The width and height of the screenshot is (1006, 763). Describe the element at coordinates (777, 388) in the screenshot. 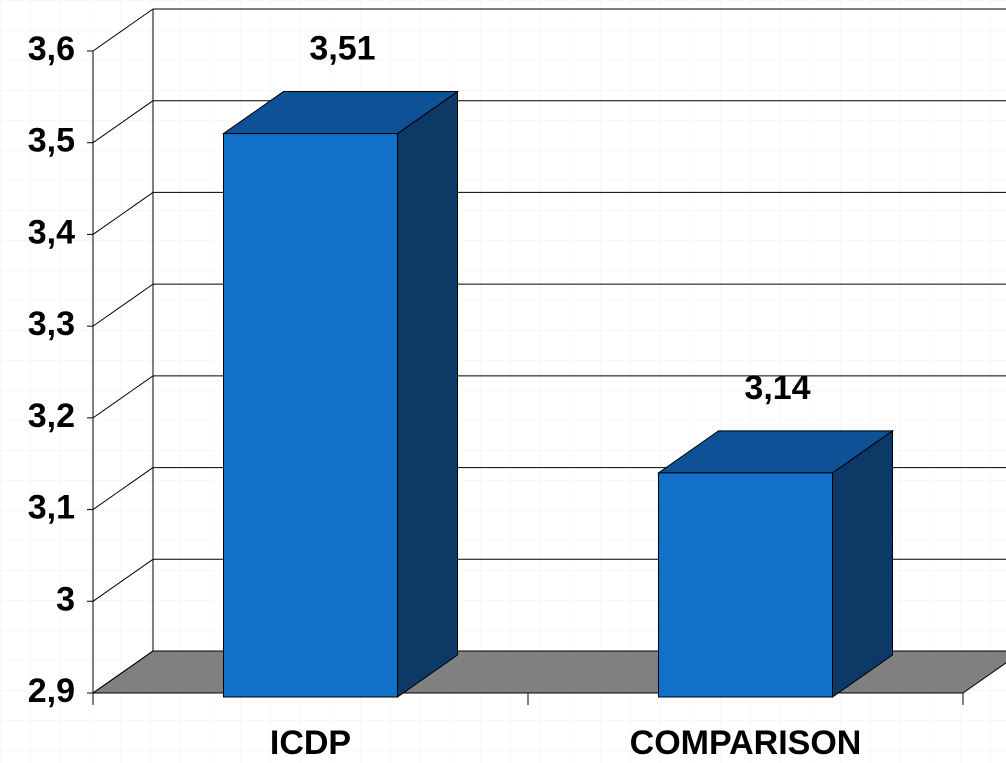

I see `data-label: 3,14` at that location.